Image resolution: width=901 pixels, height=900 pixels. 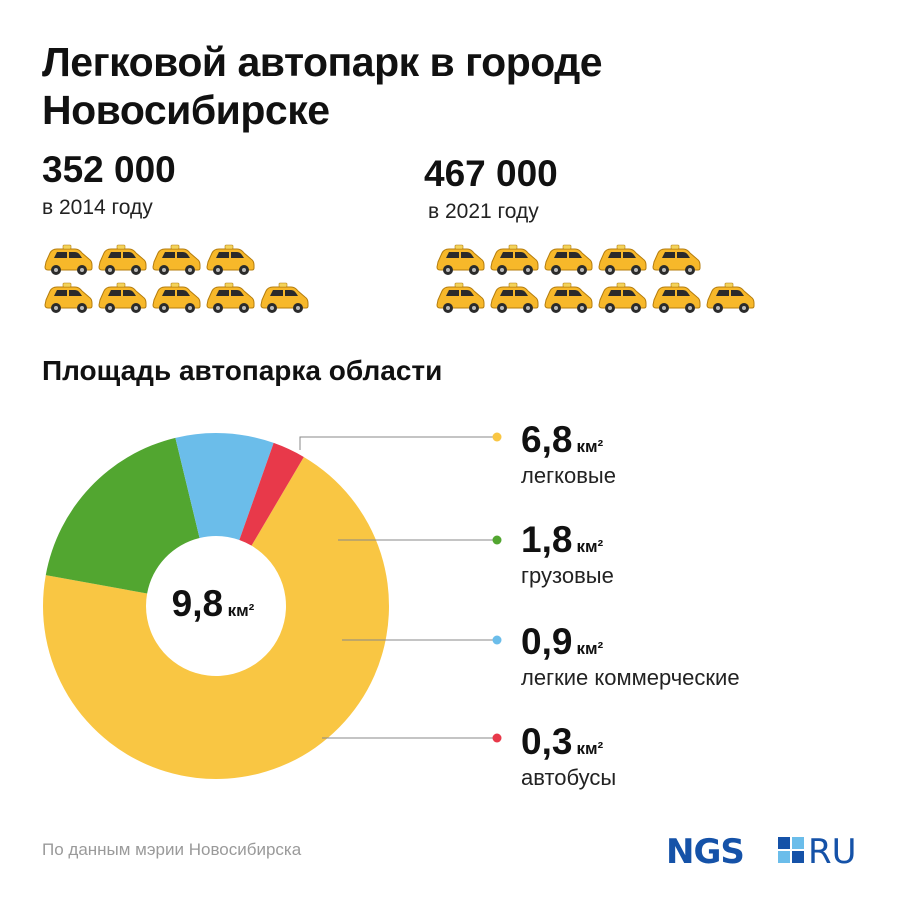 What do you see at coordinates (567, 575) in the screenshot?
I see `legend-label: грузовые` at bounding box center [567, 575].